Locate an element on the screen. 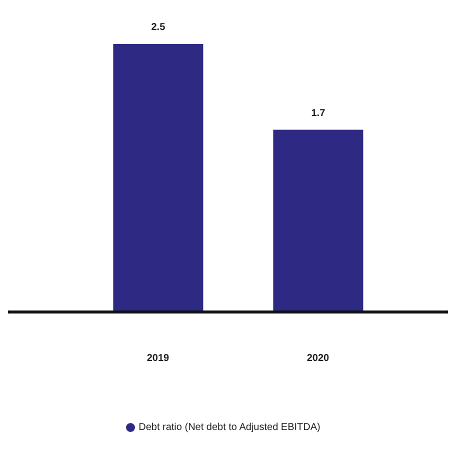  legend-label: Debt ratio (Net debt to Adjusted EBITDA) is located at coordinates (229, 427).